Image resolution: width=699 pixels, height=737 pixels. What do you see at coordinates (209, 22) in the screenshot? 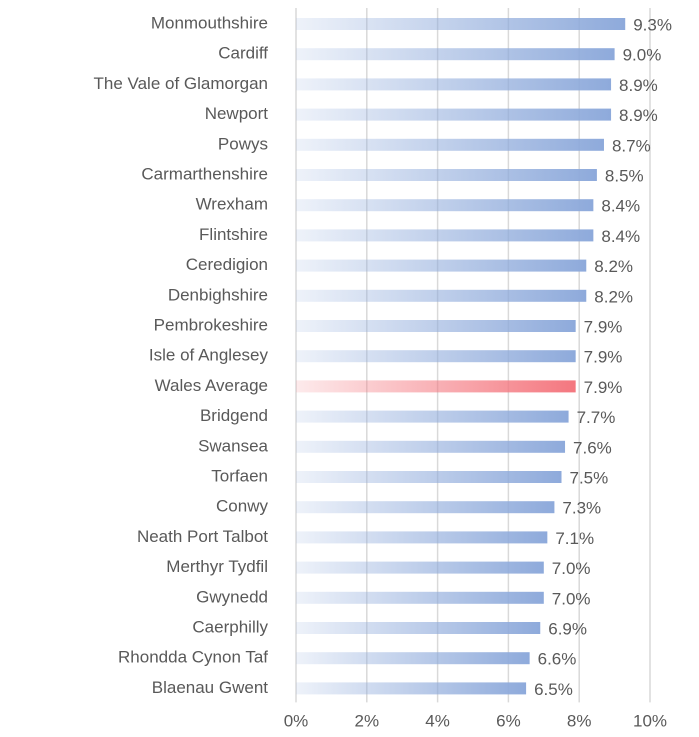
I see `y-tick-label: Monmouthshire` at bounding box center [209, 22].